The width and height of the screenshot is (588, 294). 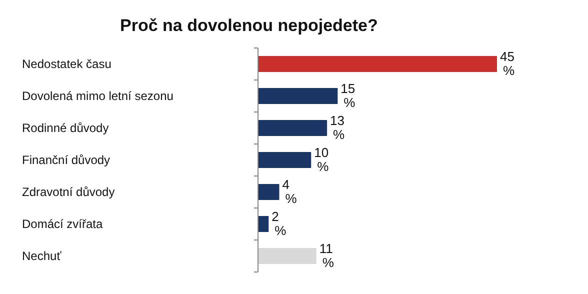 I want to click on chart-title: Proč na dovolenou nepojedete?, so click(x=249, y=25).